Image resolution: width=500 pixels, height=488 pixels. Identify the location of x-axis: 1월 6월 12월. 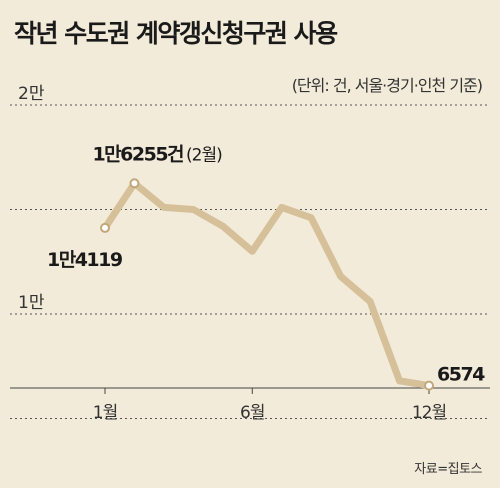
(250, 405).